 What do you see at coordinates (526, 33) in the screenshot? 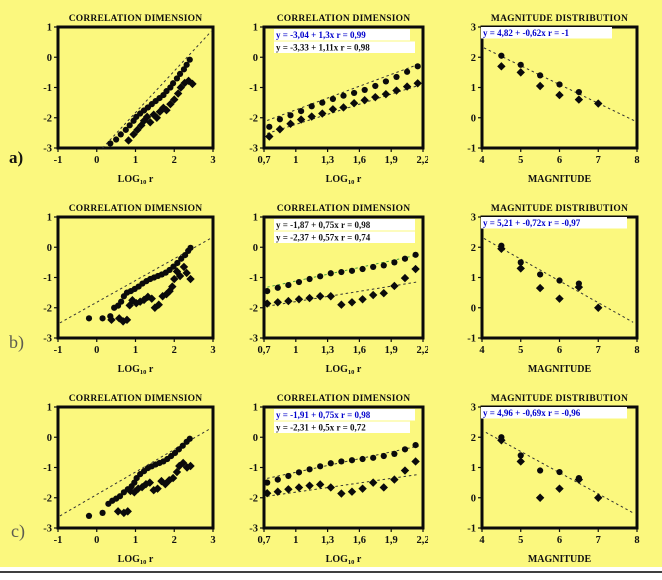
I see `equation-label: y = 4,82 + -0,62x r = -1` at bounding box center [526, 33].